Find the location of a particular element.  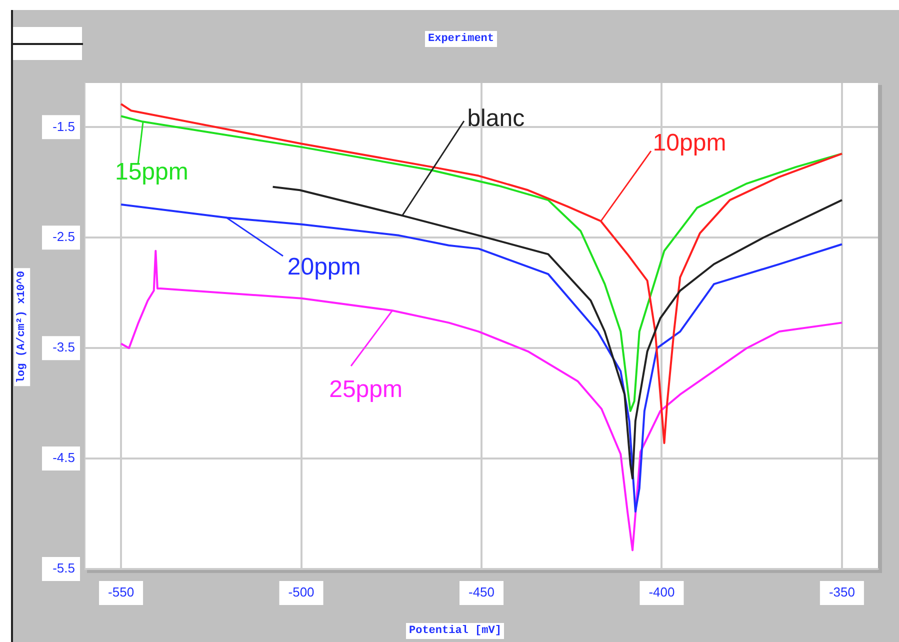

x-tick-label: -400 is located at coordinates (661, 592).